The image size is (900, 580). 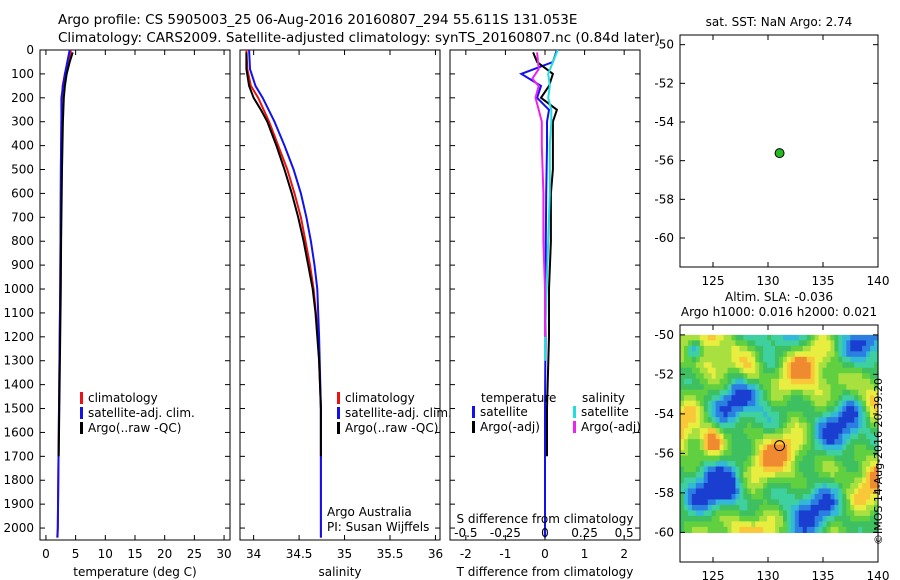 What do you see at coordinates (664, 532) in the screenshot?
I see `y-tick-label: -60` at bounding box center [664, 532].